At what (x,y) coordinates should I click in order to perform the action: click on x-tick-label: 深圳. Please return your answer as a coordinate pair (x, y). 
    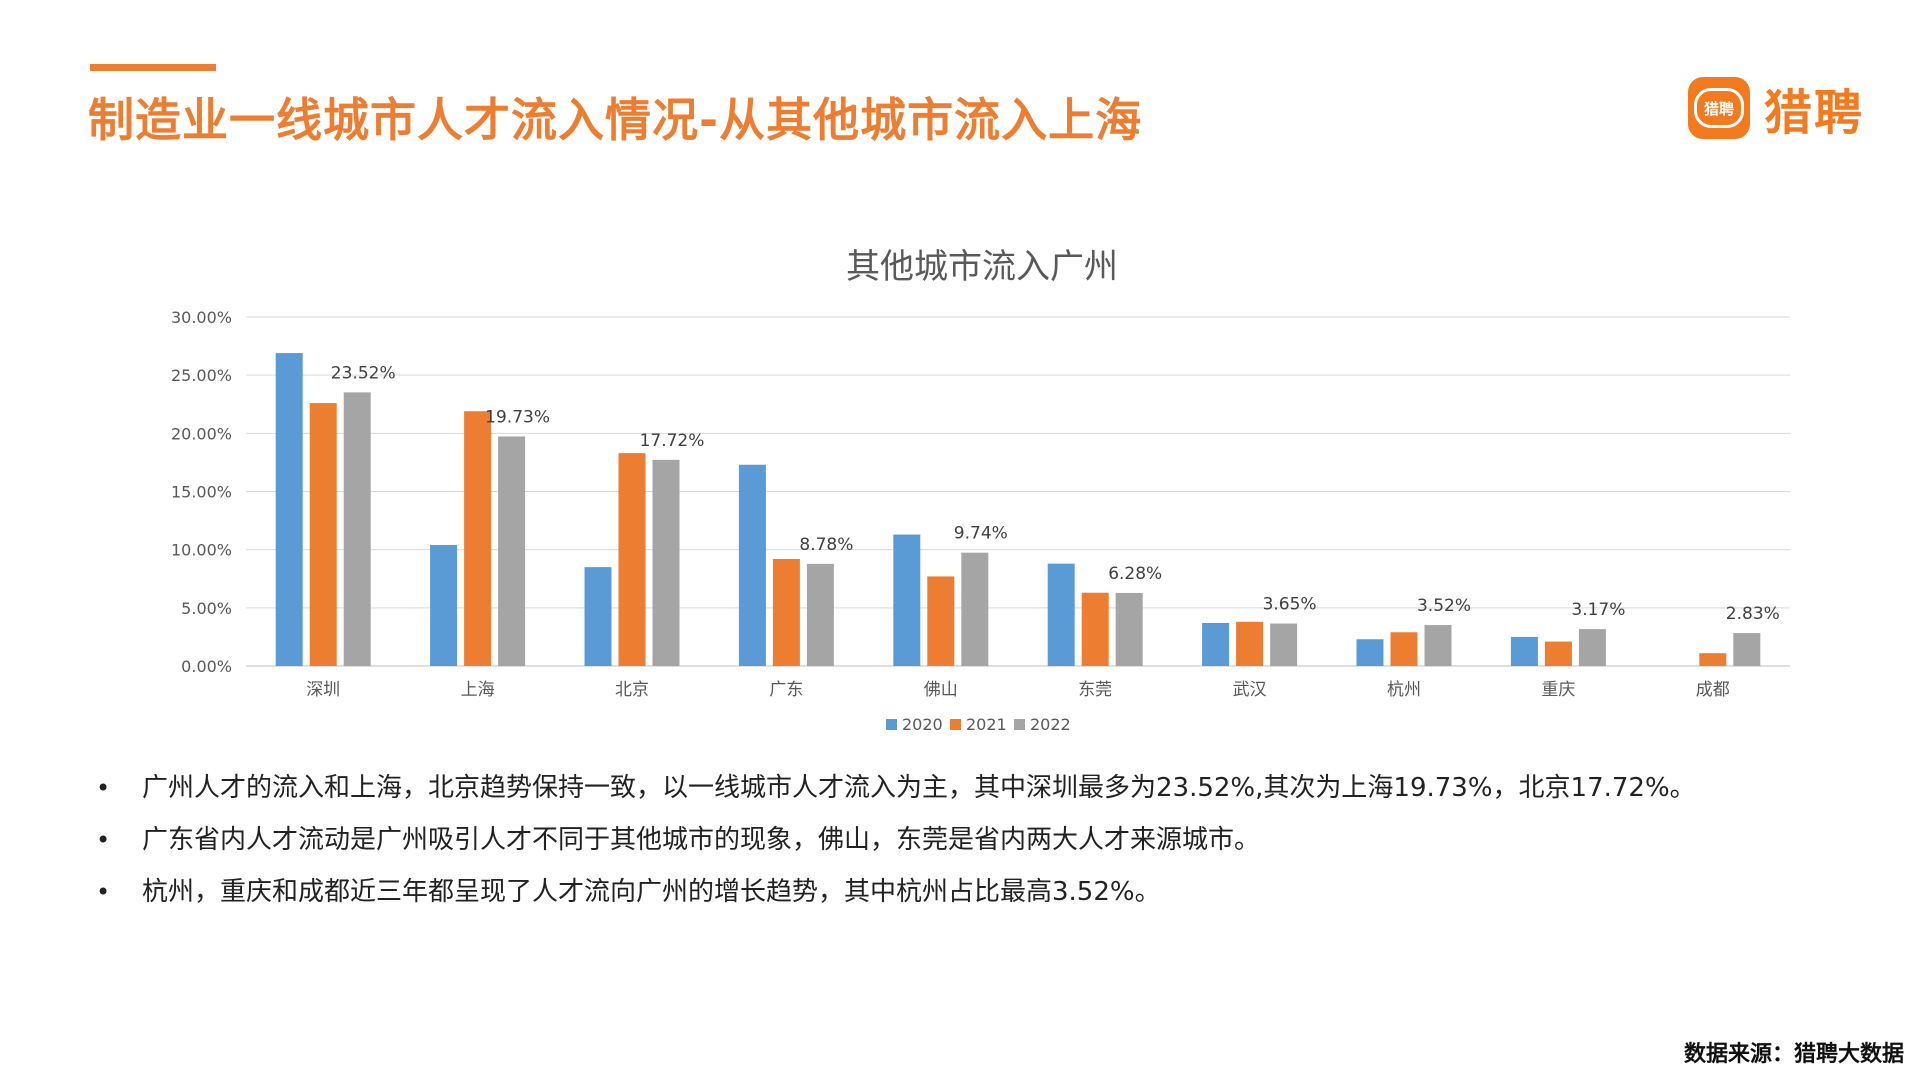
    Looking at the image, I should click on (323, 690).